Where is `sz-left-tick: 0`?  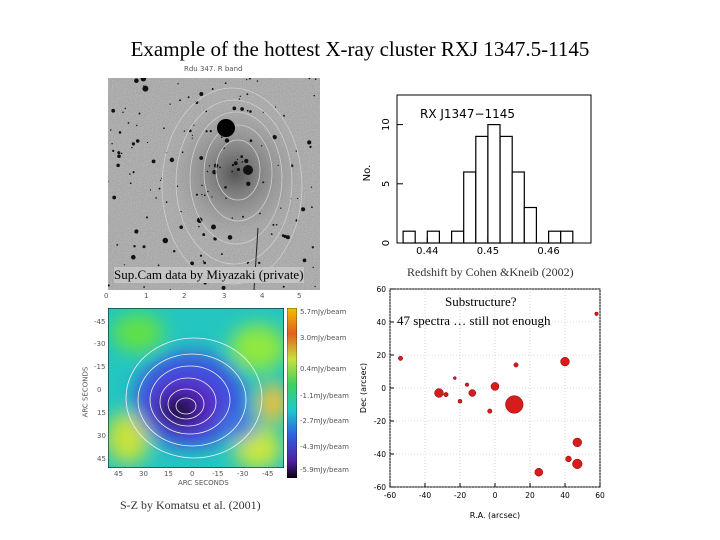 sz-left-tick: 0 is located at coordinates (99, 390).